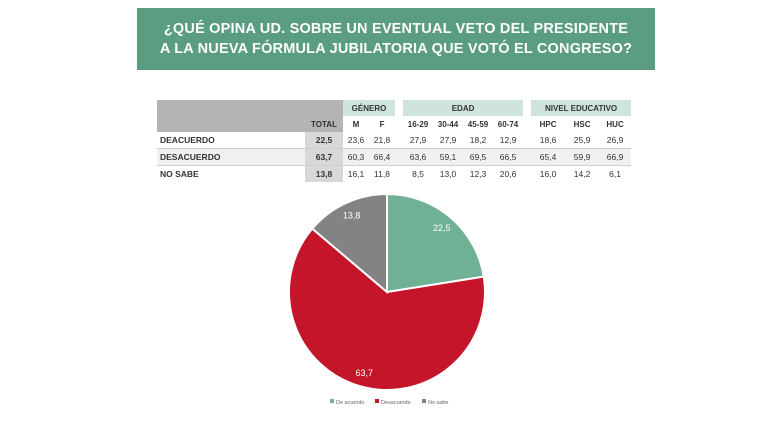 The image size is (780, 446). I want to click on table-cell: 16,1, so click(356, 174).